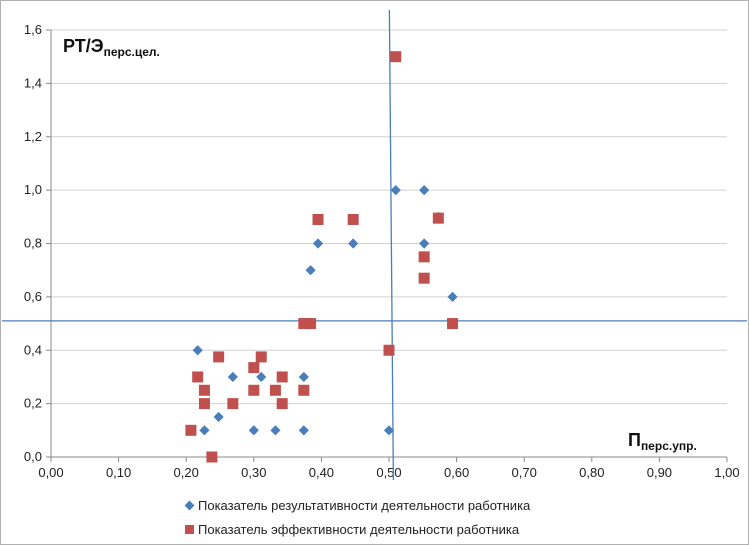 This screenshot has height=545, width=749. Describe the element at coordinates (321, 472) in the screenshot. I see `x-tick-label: 0,40` at that location.